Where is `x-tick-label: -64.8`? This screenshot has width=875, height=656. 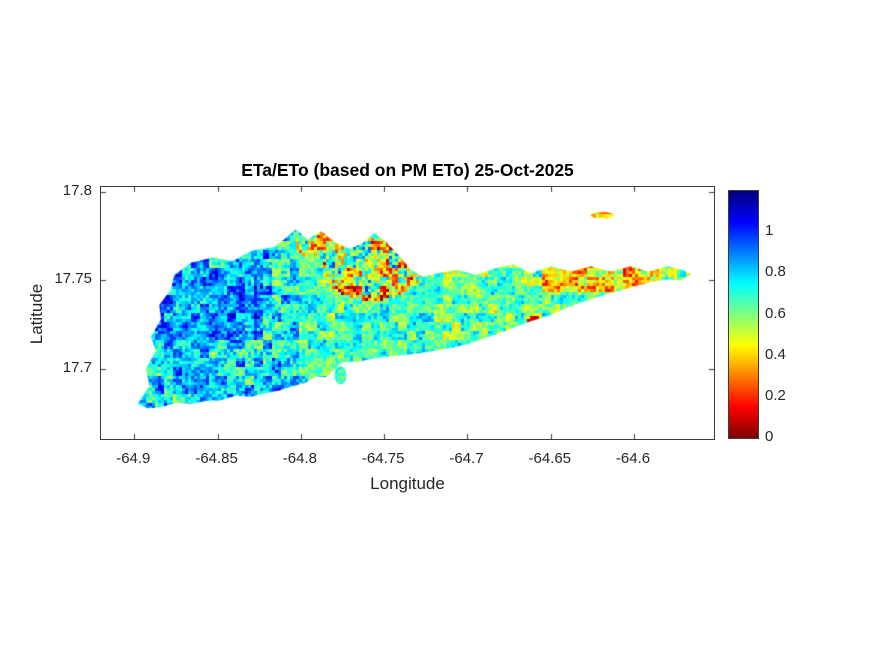
x-tick-label: -64.8 is located at coordinates (299, 458).